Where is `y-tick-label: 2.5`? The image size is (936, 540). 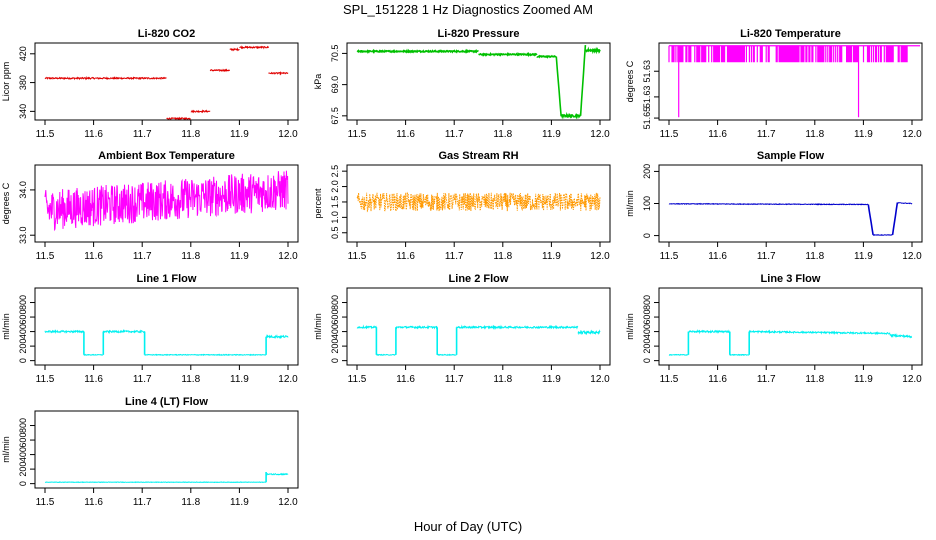 y-tick-label: 2.5 is located at coordinates (335, 171).